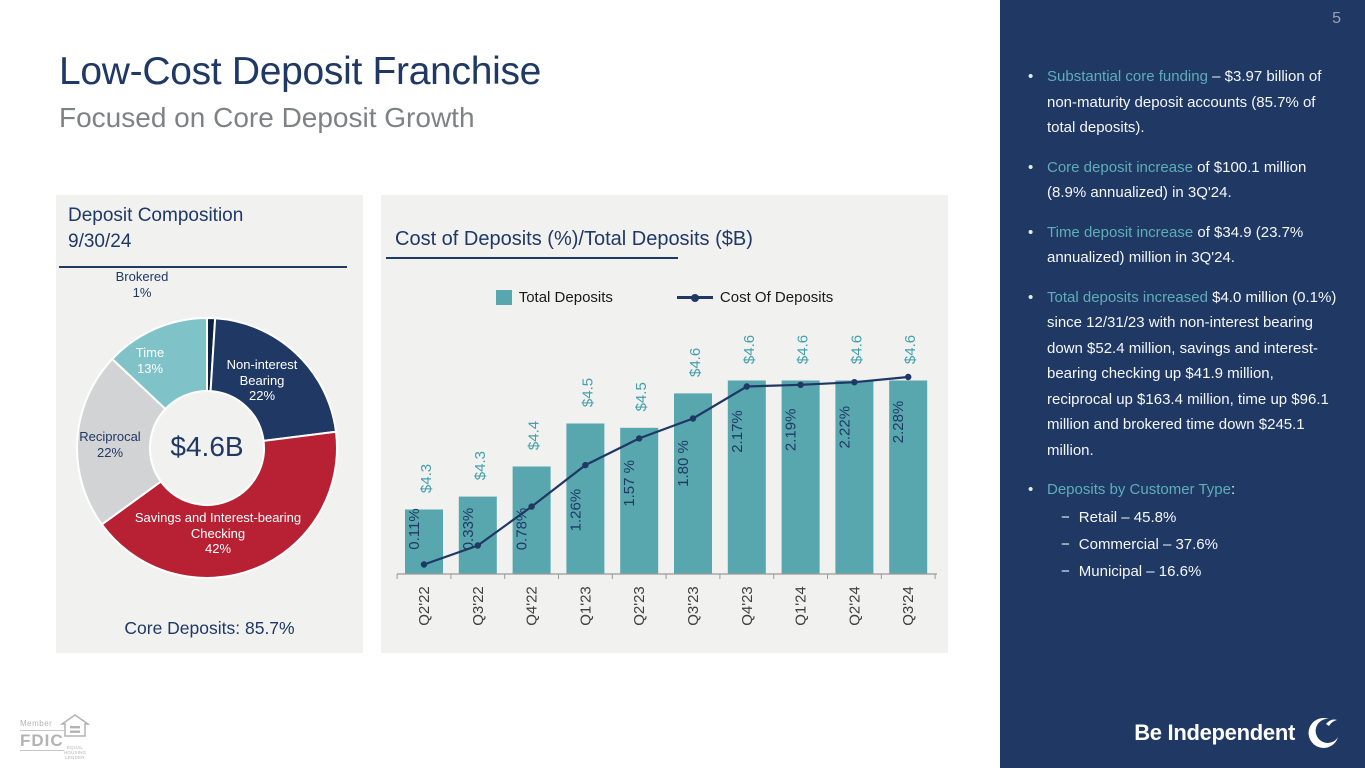 The height and width of the screenshot is (768, 1365). What do you see at coordinates (142, 284) in the screenshot?
I see `segment-label-brokered: Brokered 1%` at bounding box center [142, 284].